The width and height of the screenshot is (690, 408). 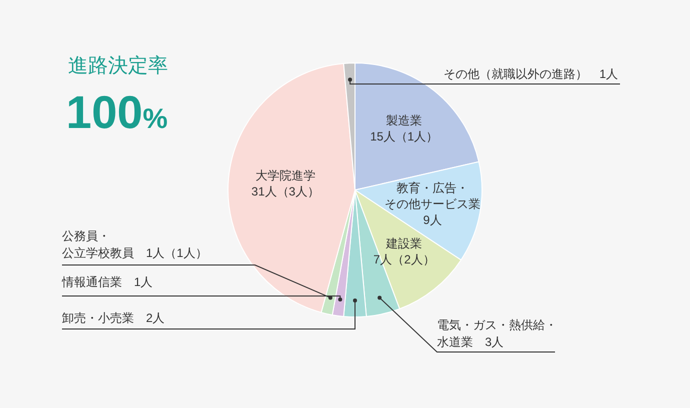 What do you see at coordinates (118, 66) in the screenshot?
I see `title: 進路決定率` at bounding box center [118, 66].